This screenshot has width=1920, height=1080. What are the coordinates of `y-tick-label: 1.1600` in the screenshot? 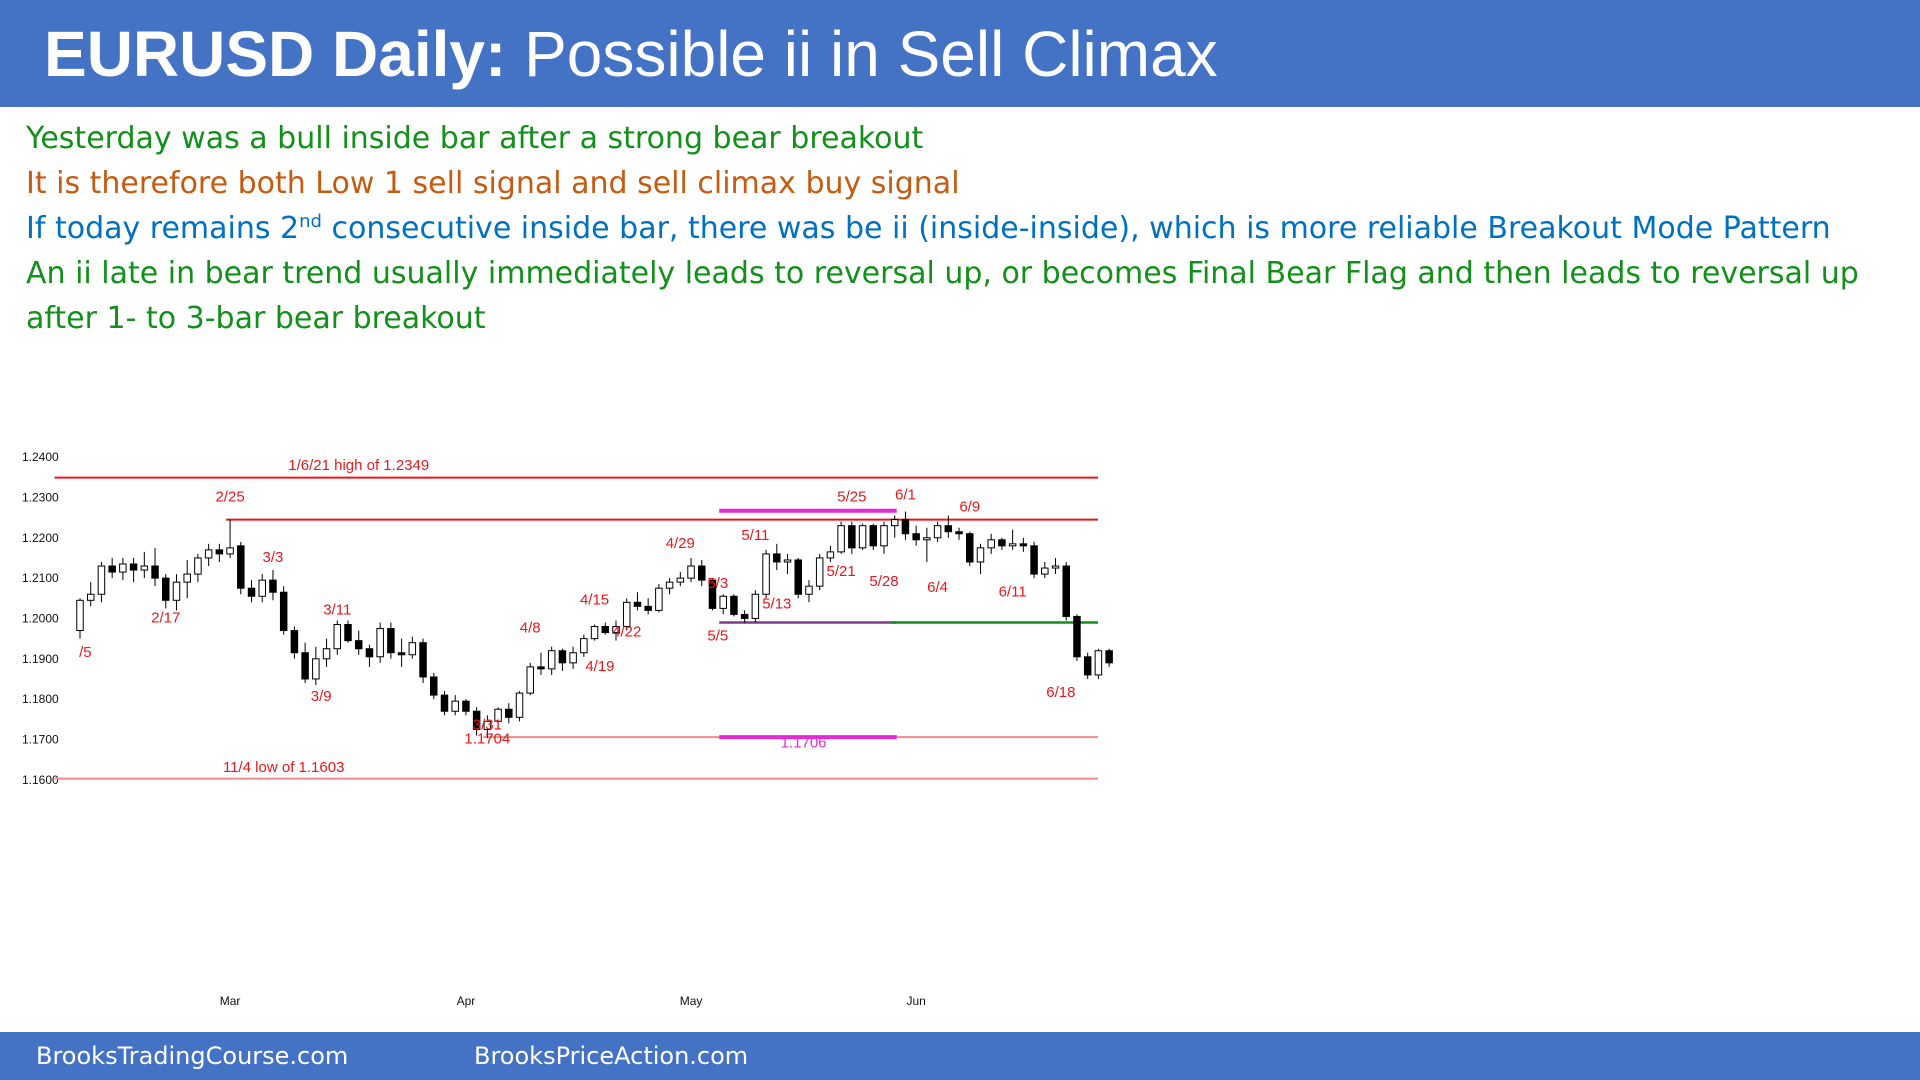 It's located at (40, 780).